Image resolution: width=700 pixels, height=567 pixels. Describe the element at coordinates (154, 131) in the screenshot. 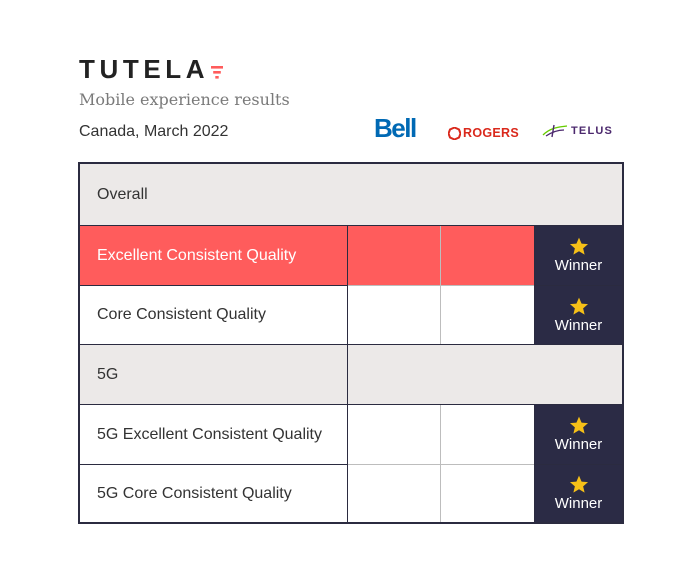

I see `region-date: Canada, March 2022` at that location.